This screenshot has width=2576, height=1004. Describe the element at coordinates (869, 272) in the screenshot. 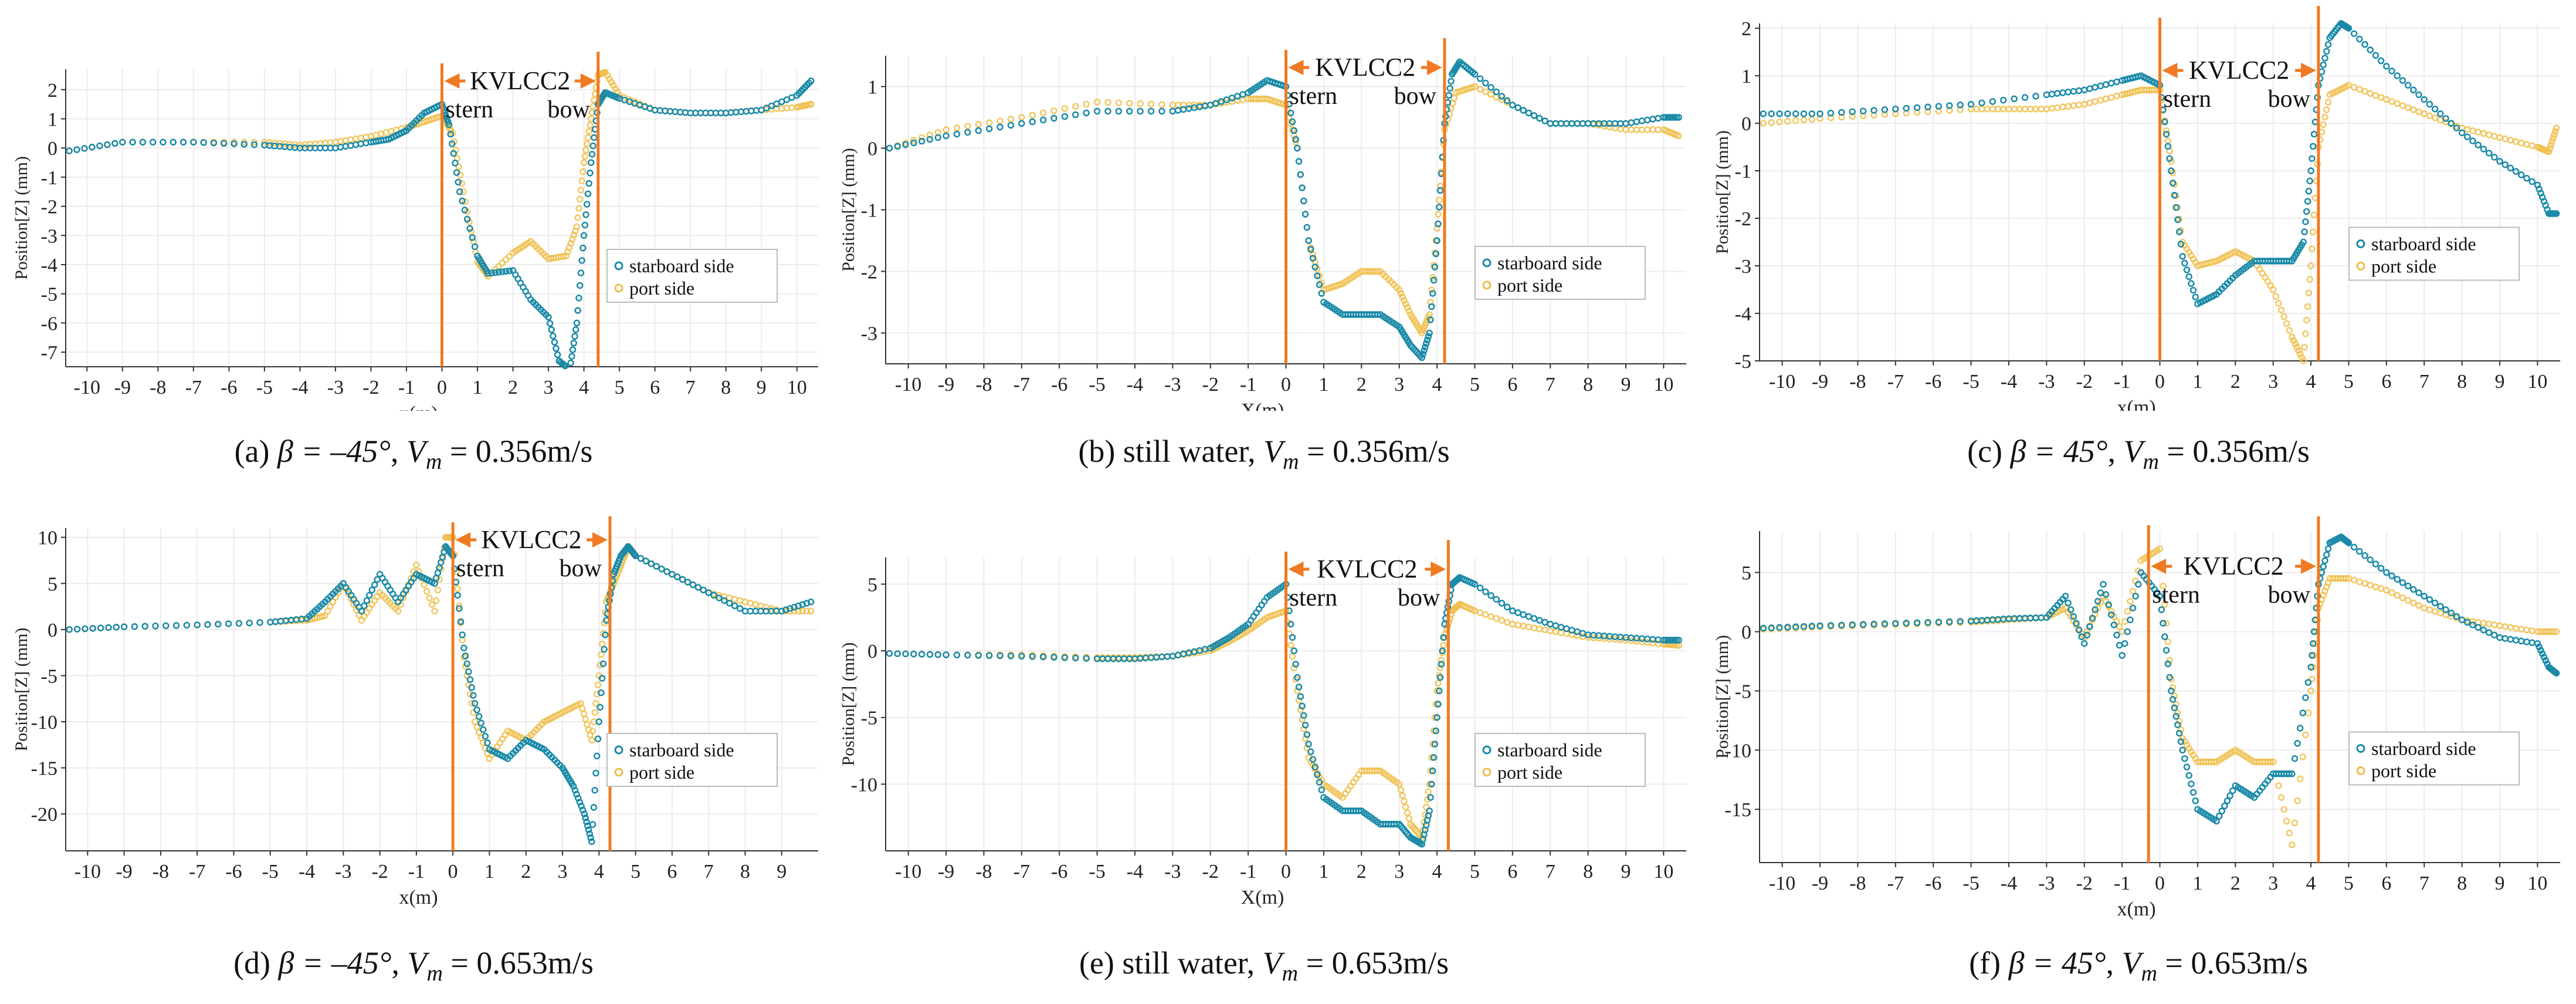

I see `y-tick-label: -2` at that location.